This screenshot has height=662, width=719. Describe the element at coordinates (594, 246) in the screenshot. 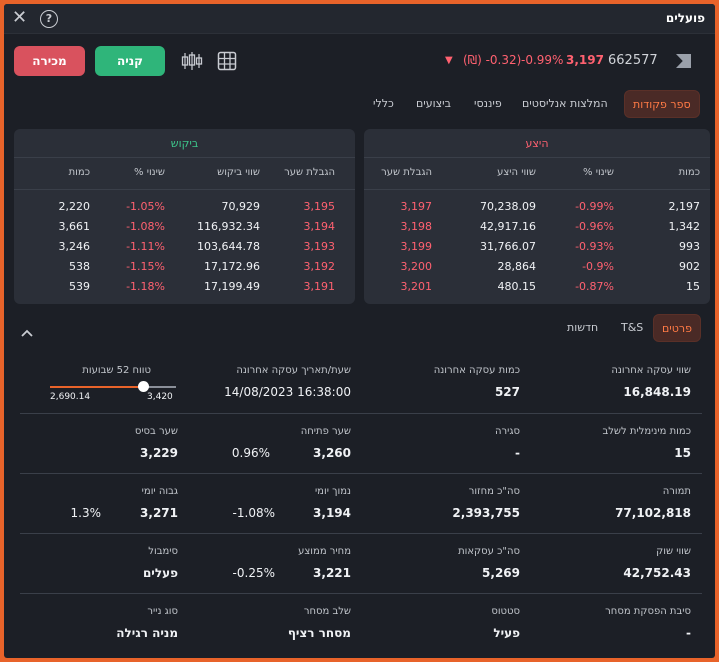

I see `ask-pct: -0.93%` at that location.